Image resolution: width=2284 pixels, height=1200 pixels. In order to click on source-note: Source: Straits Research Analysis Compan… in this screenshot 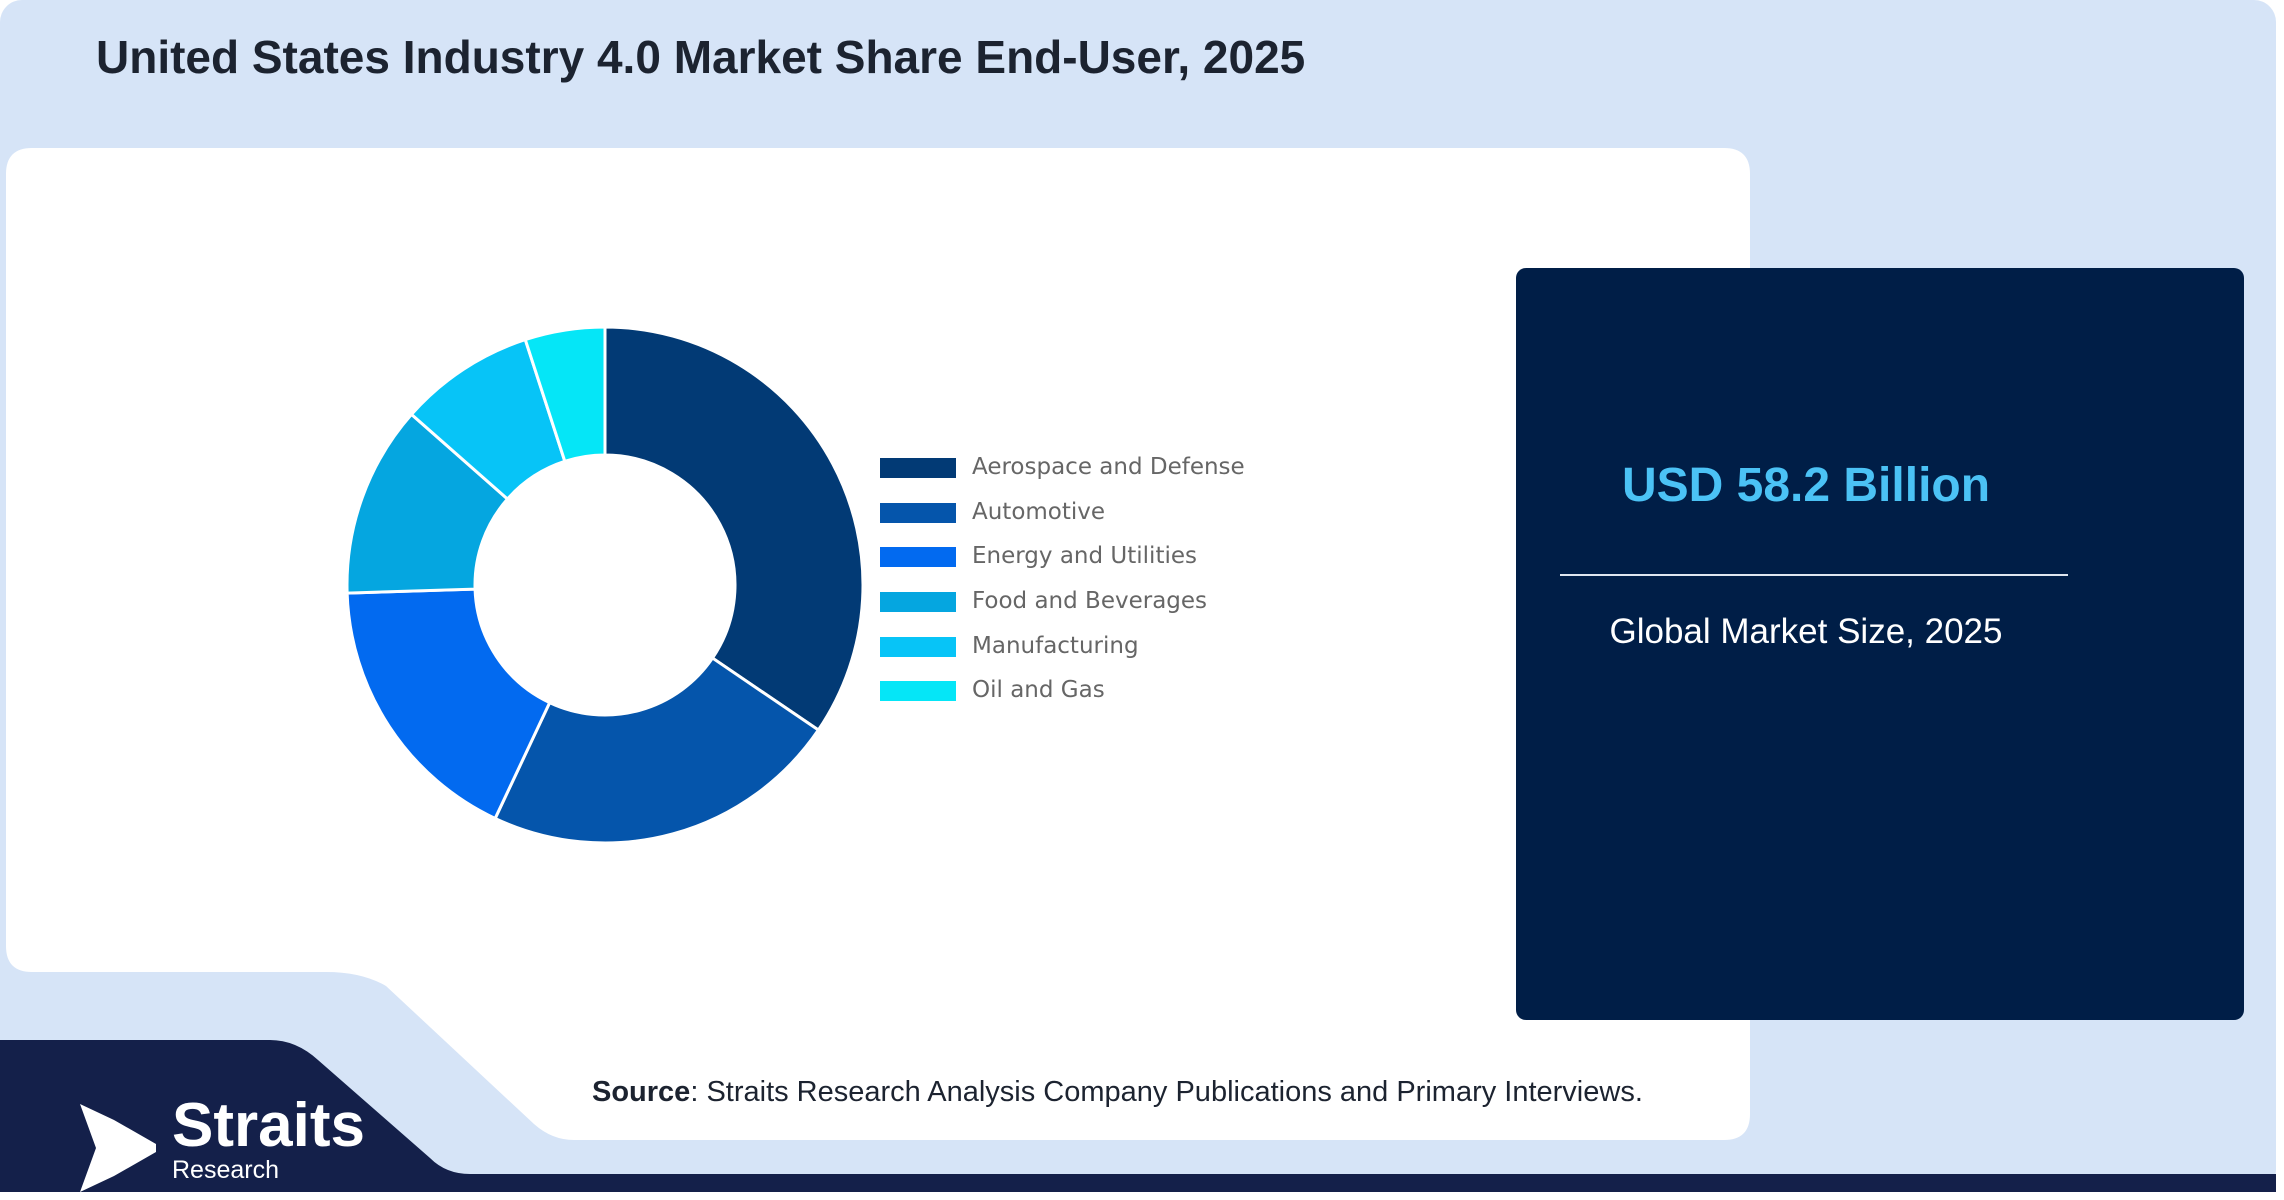, I will do `click(1117, 1092)`.